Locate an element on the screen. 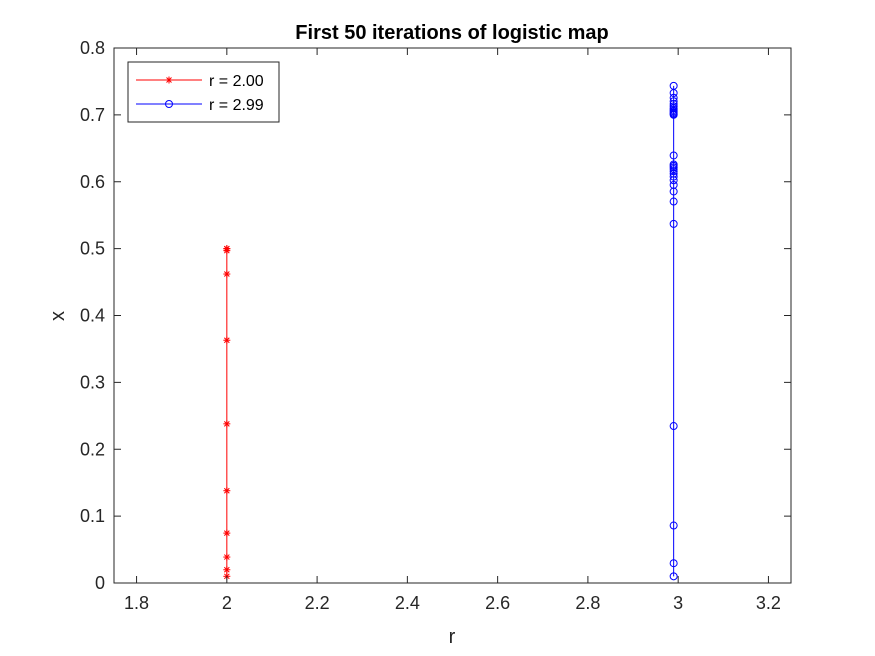  x-tick-label: 2.4 is located at coordinates (407, 603).